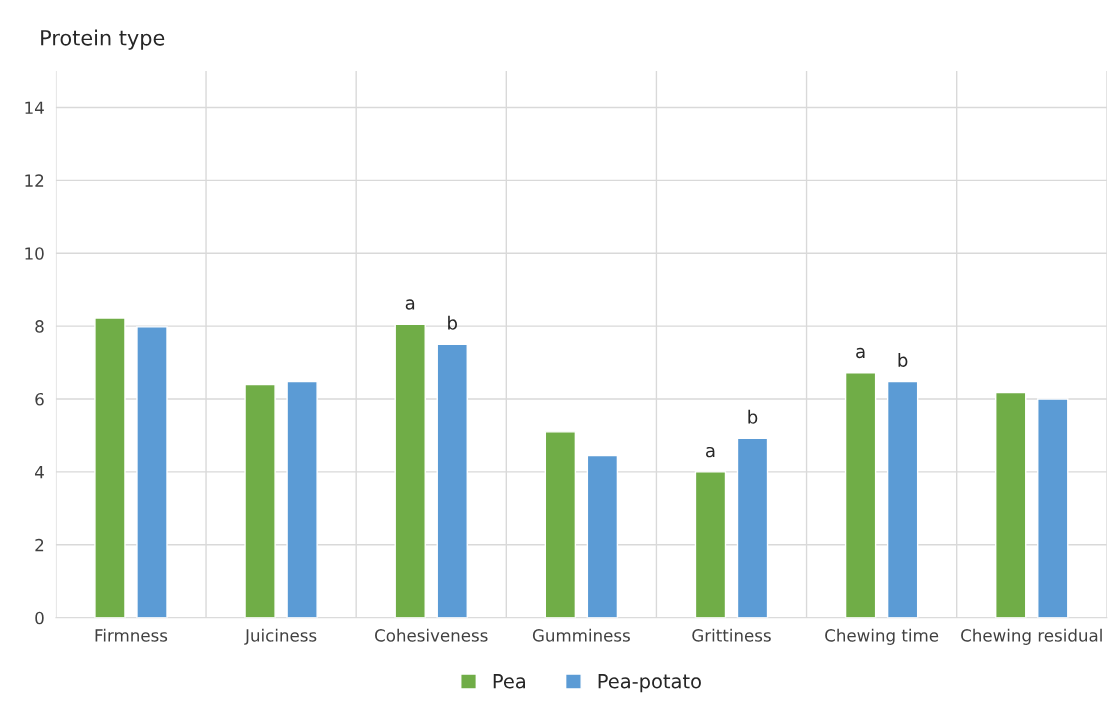 The image size is (1118, 710). Describe the element at coordinates (39, 618) in the screenshot. I see `y-tick-label: 0` at that location.